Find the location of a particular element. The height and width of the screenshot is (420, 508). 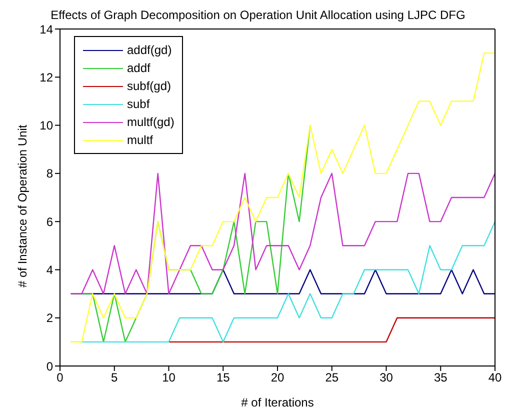

y-axis-title: # of Instance of Operation Unit is located at coordinates (22, 206).